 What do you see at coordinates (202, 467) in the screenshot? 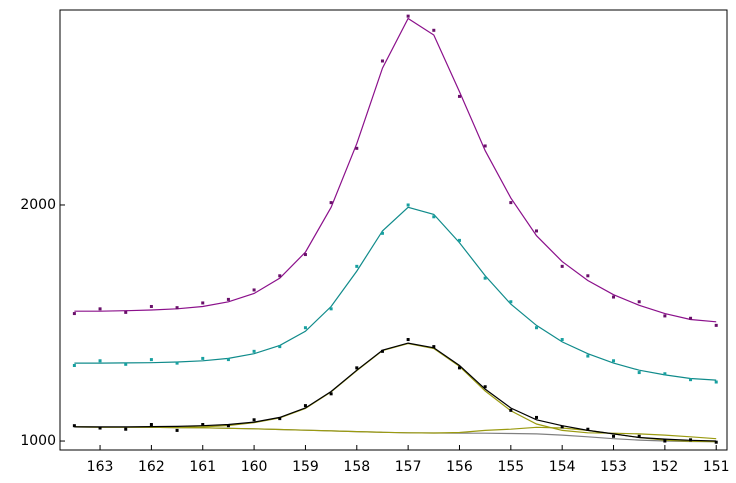
I see `x-tick-label: 161` at bounding box center [202, 467].